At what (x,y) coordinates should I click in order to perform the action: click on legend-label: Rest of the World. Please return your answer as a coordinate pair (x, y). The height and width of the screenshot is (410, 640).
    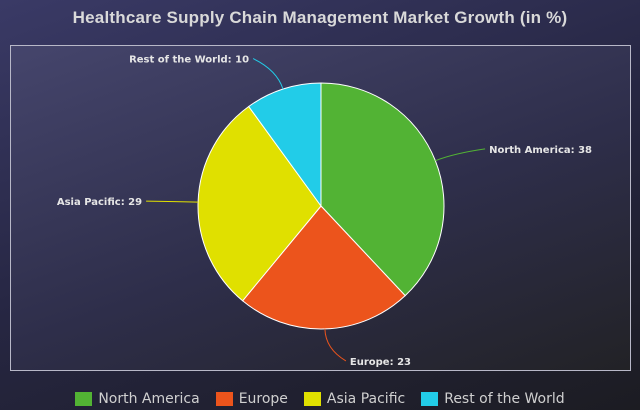
    Looking at the image, I should click on (504, 399).